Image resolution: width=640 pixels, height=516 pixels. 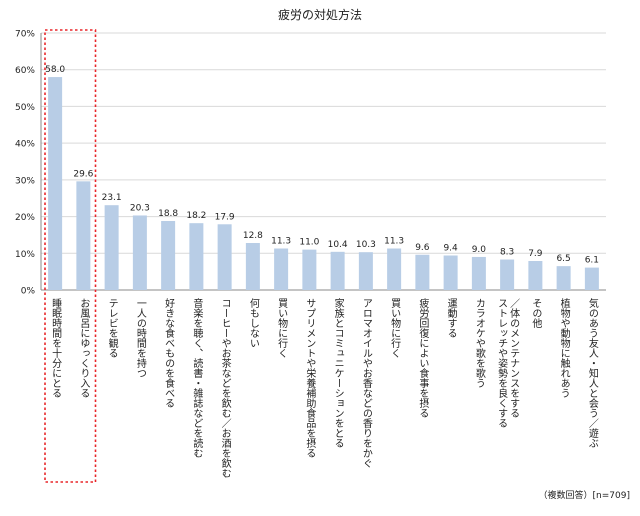 What do you see at coordinates (70, 256) in the screenshot?
I see `highlight-box` at bounding box center [70, 256].